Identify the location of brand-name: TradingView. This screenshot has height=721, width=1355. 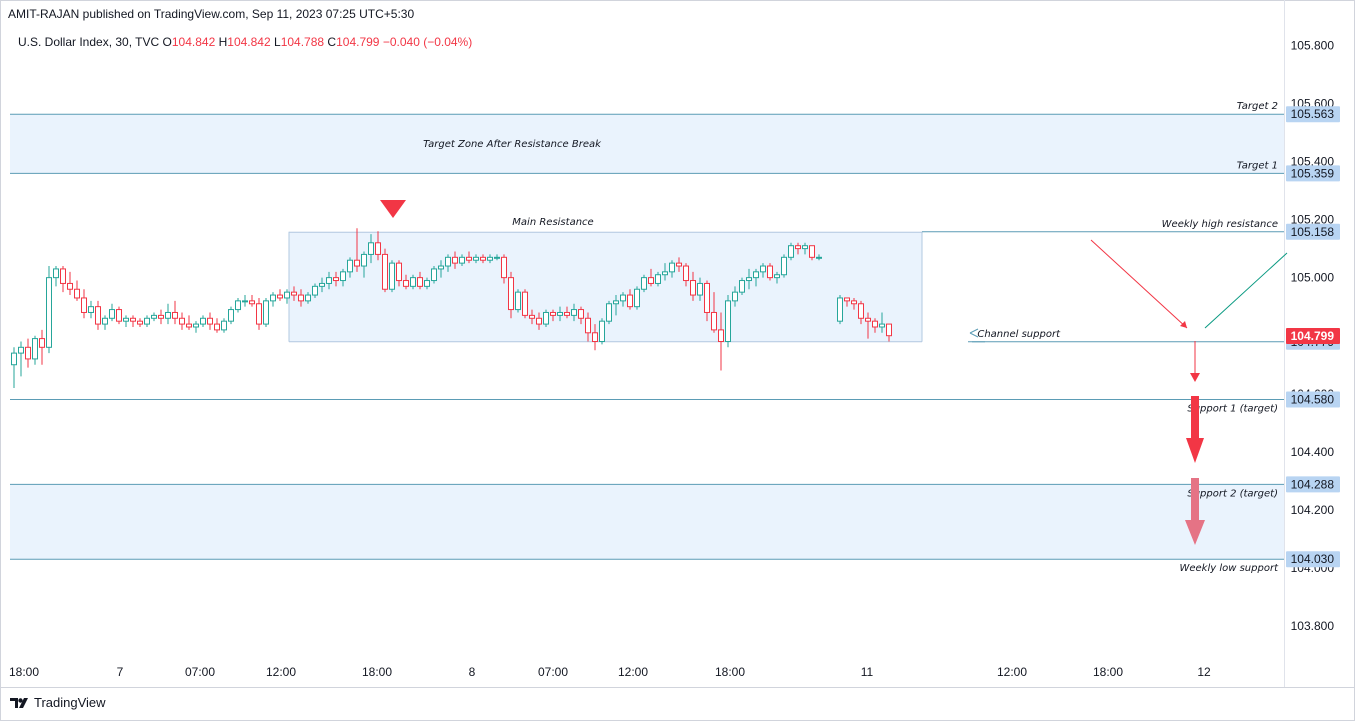
(70, 702).